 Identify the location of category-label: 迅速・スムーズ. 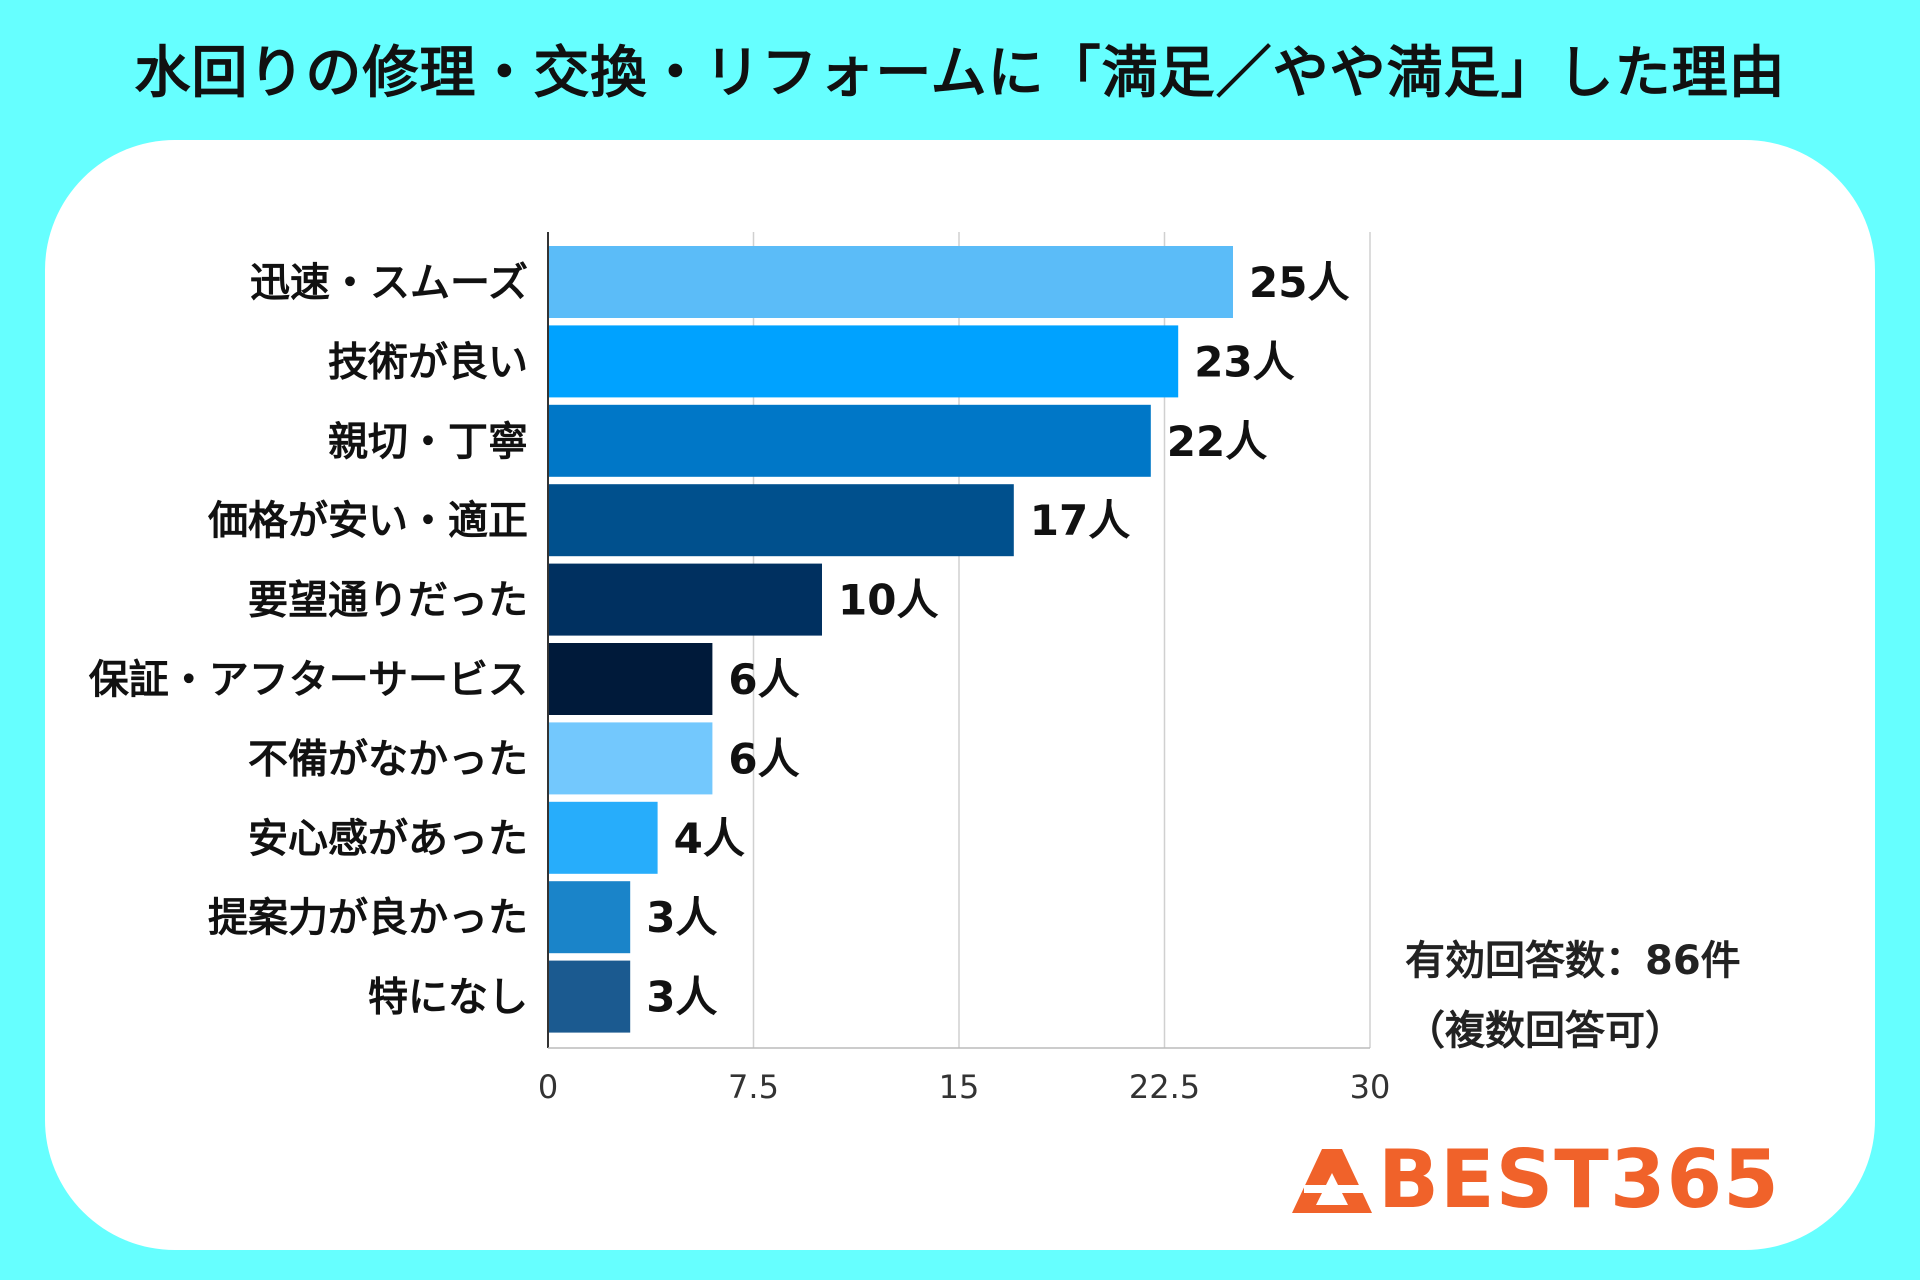
(389, 283).